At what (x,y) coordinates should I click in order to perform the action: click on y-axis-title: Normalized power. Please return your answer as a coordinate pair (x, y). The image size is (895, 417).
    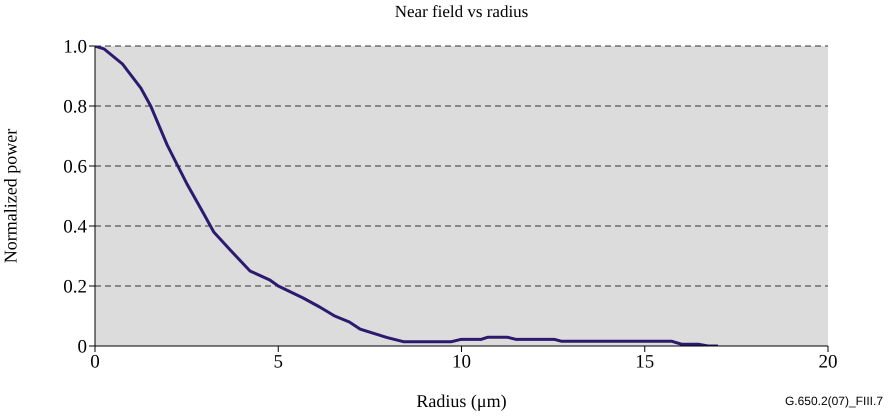
    Looking at the image, I should click on (10, 196).